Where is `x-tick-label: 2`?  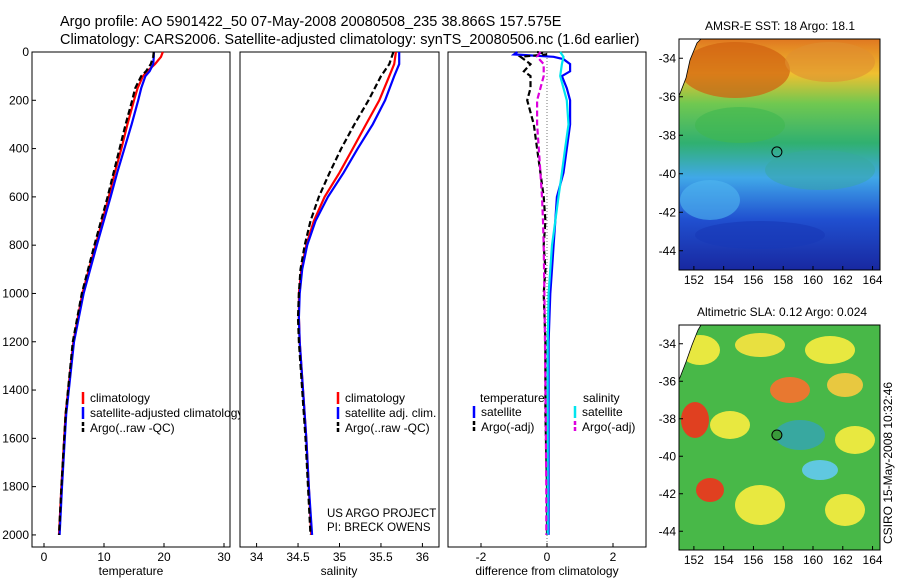
x-tick-label: 2 is located at coordinates (613, 557).